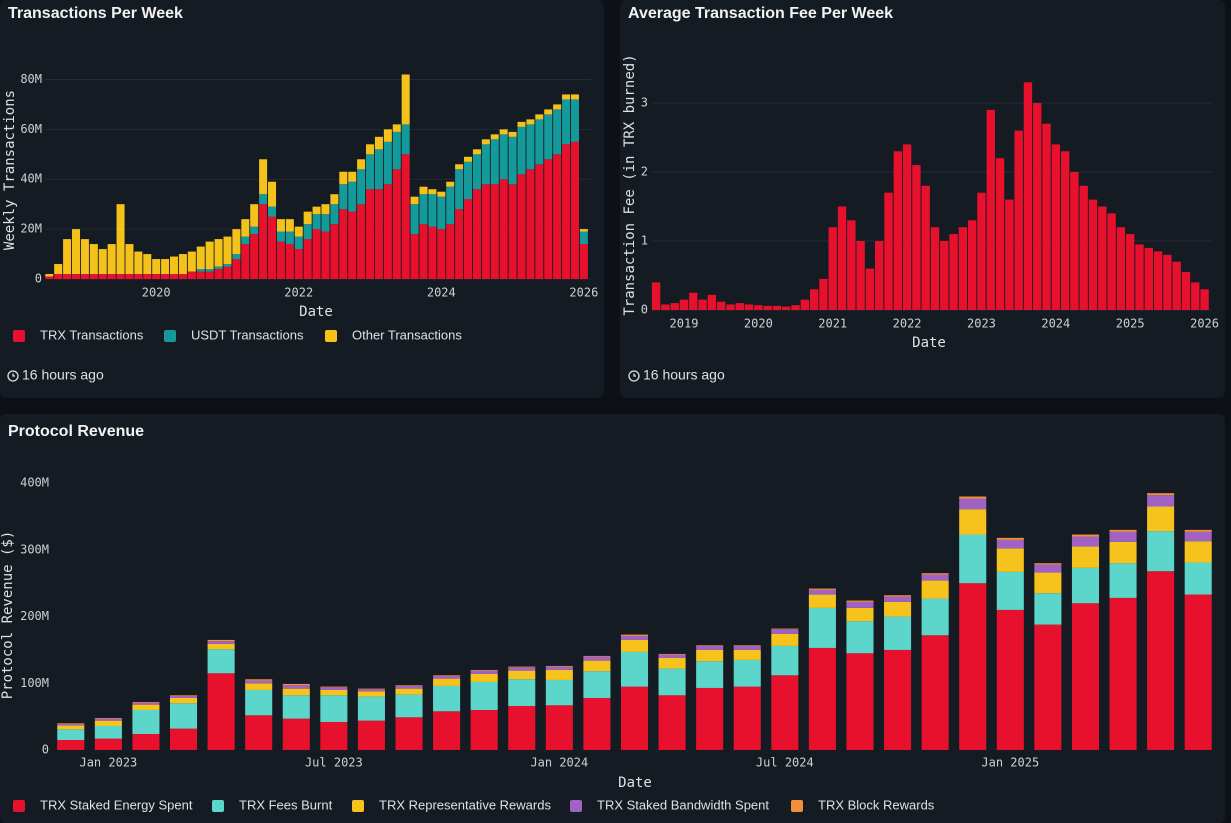  I want to click on y-tick-label: 80M, so click(31, 79).